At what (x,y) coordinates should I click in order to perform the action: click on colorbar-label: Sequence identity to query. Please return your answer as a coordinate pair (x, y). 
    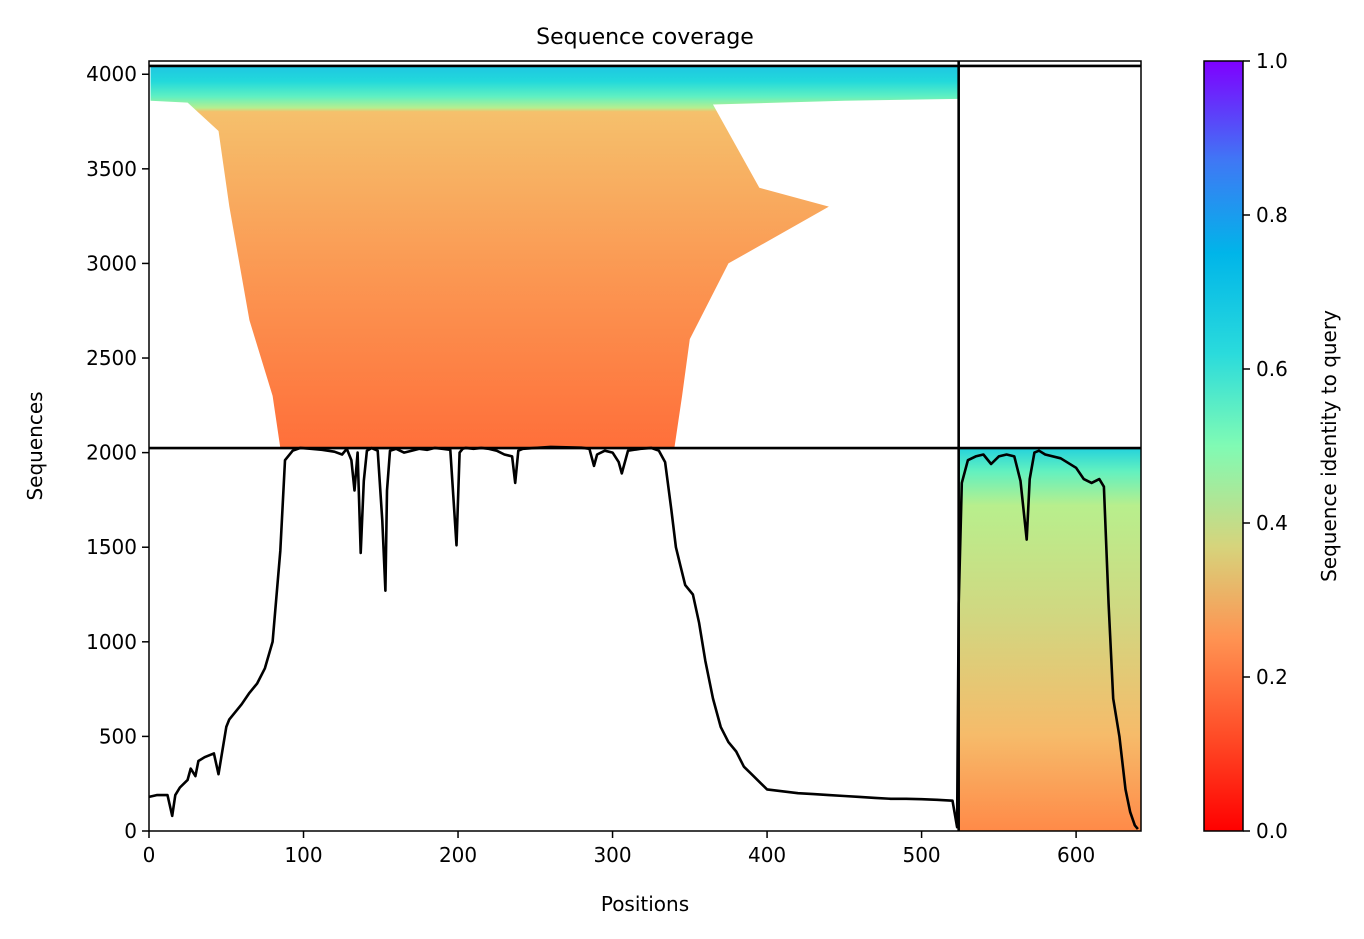
    Looking at the image, I should click on (1329, 446).